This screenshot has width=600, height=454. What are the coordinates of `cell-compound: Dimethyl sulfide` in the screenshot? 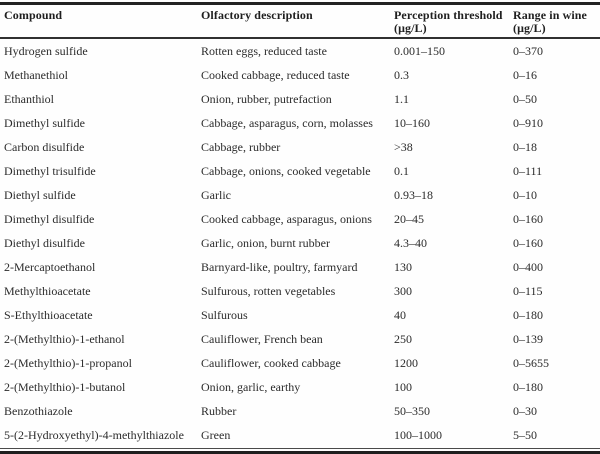 It's located at (44, 122).